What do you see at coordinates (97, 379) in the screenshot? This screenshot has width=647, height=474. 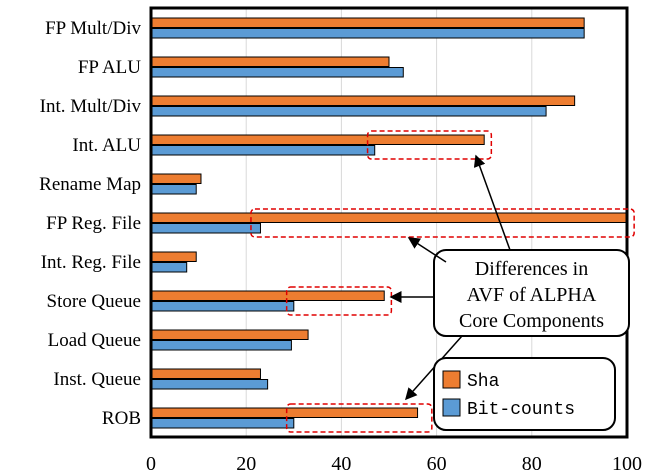 I see `category-label: Inst. Queue` at bounding box center [97, 379].